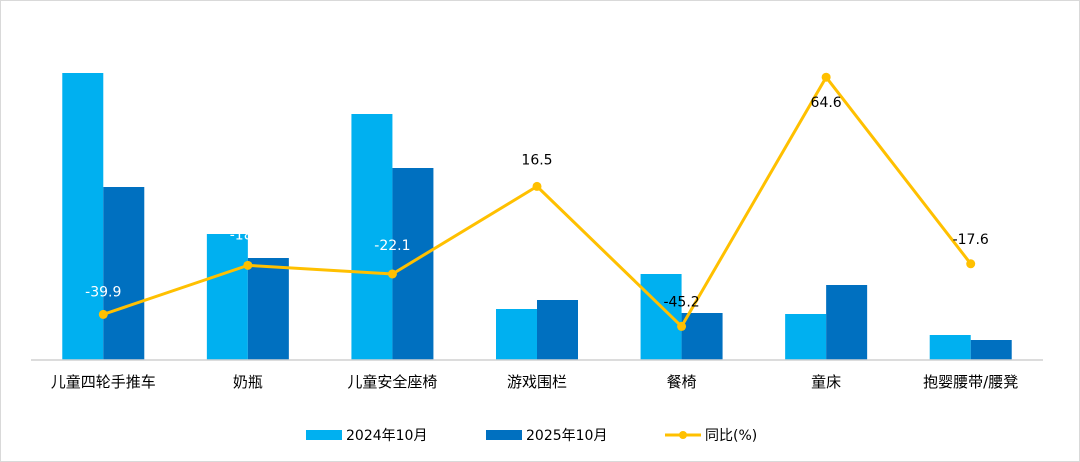  What do you see at coordinates (248, 235) in the screenshot?
I see `yoy-data-label: -18.3` at bounding box center [248, 235].